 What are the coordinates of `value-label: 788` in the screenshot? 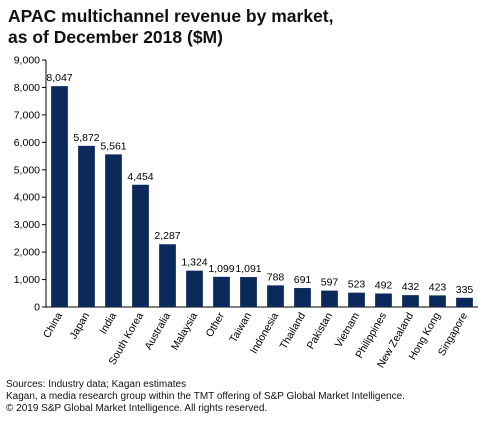 It's located at (276, 277).